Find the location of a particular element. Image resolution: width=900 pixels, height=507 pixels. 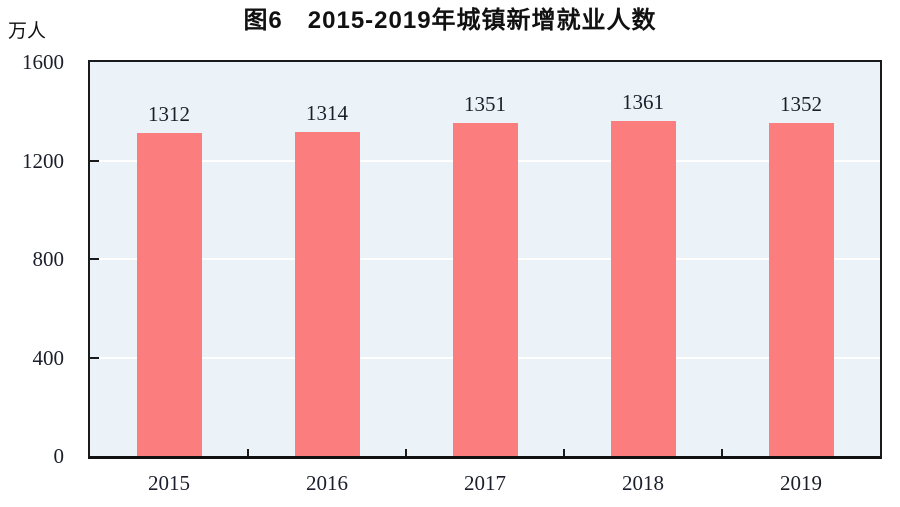

bar-2016 is located at coordinates (327, 294).